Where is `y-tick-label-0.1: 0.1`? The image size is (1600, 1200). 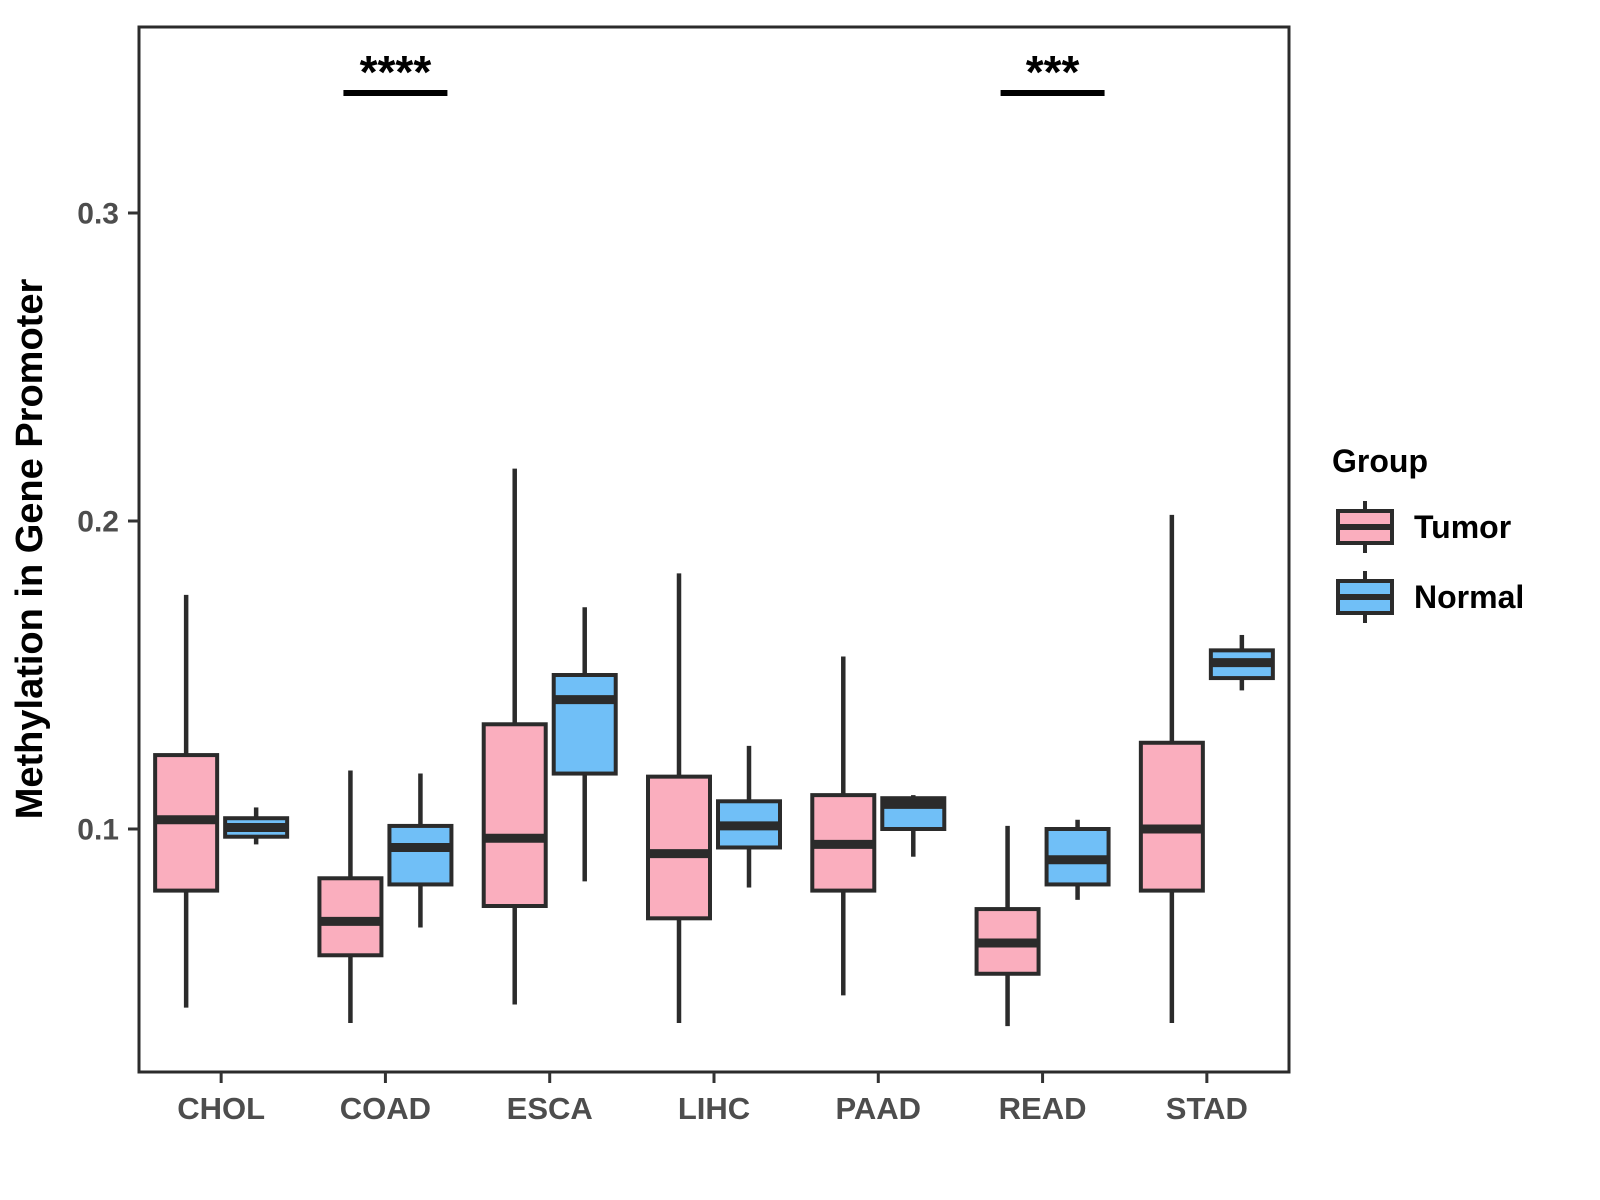 y-tick-label-0.1: 0.1 is located at coordinates (98, 830).